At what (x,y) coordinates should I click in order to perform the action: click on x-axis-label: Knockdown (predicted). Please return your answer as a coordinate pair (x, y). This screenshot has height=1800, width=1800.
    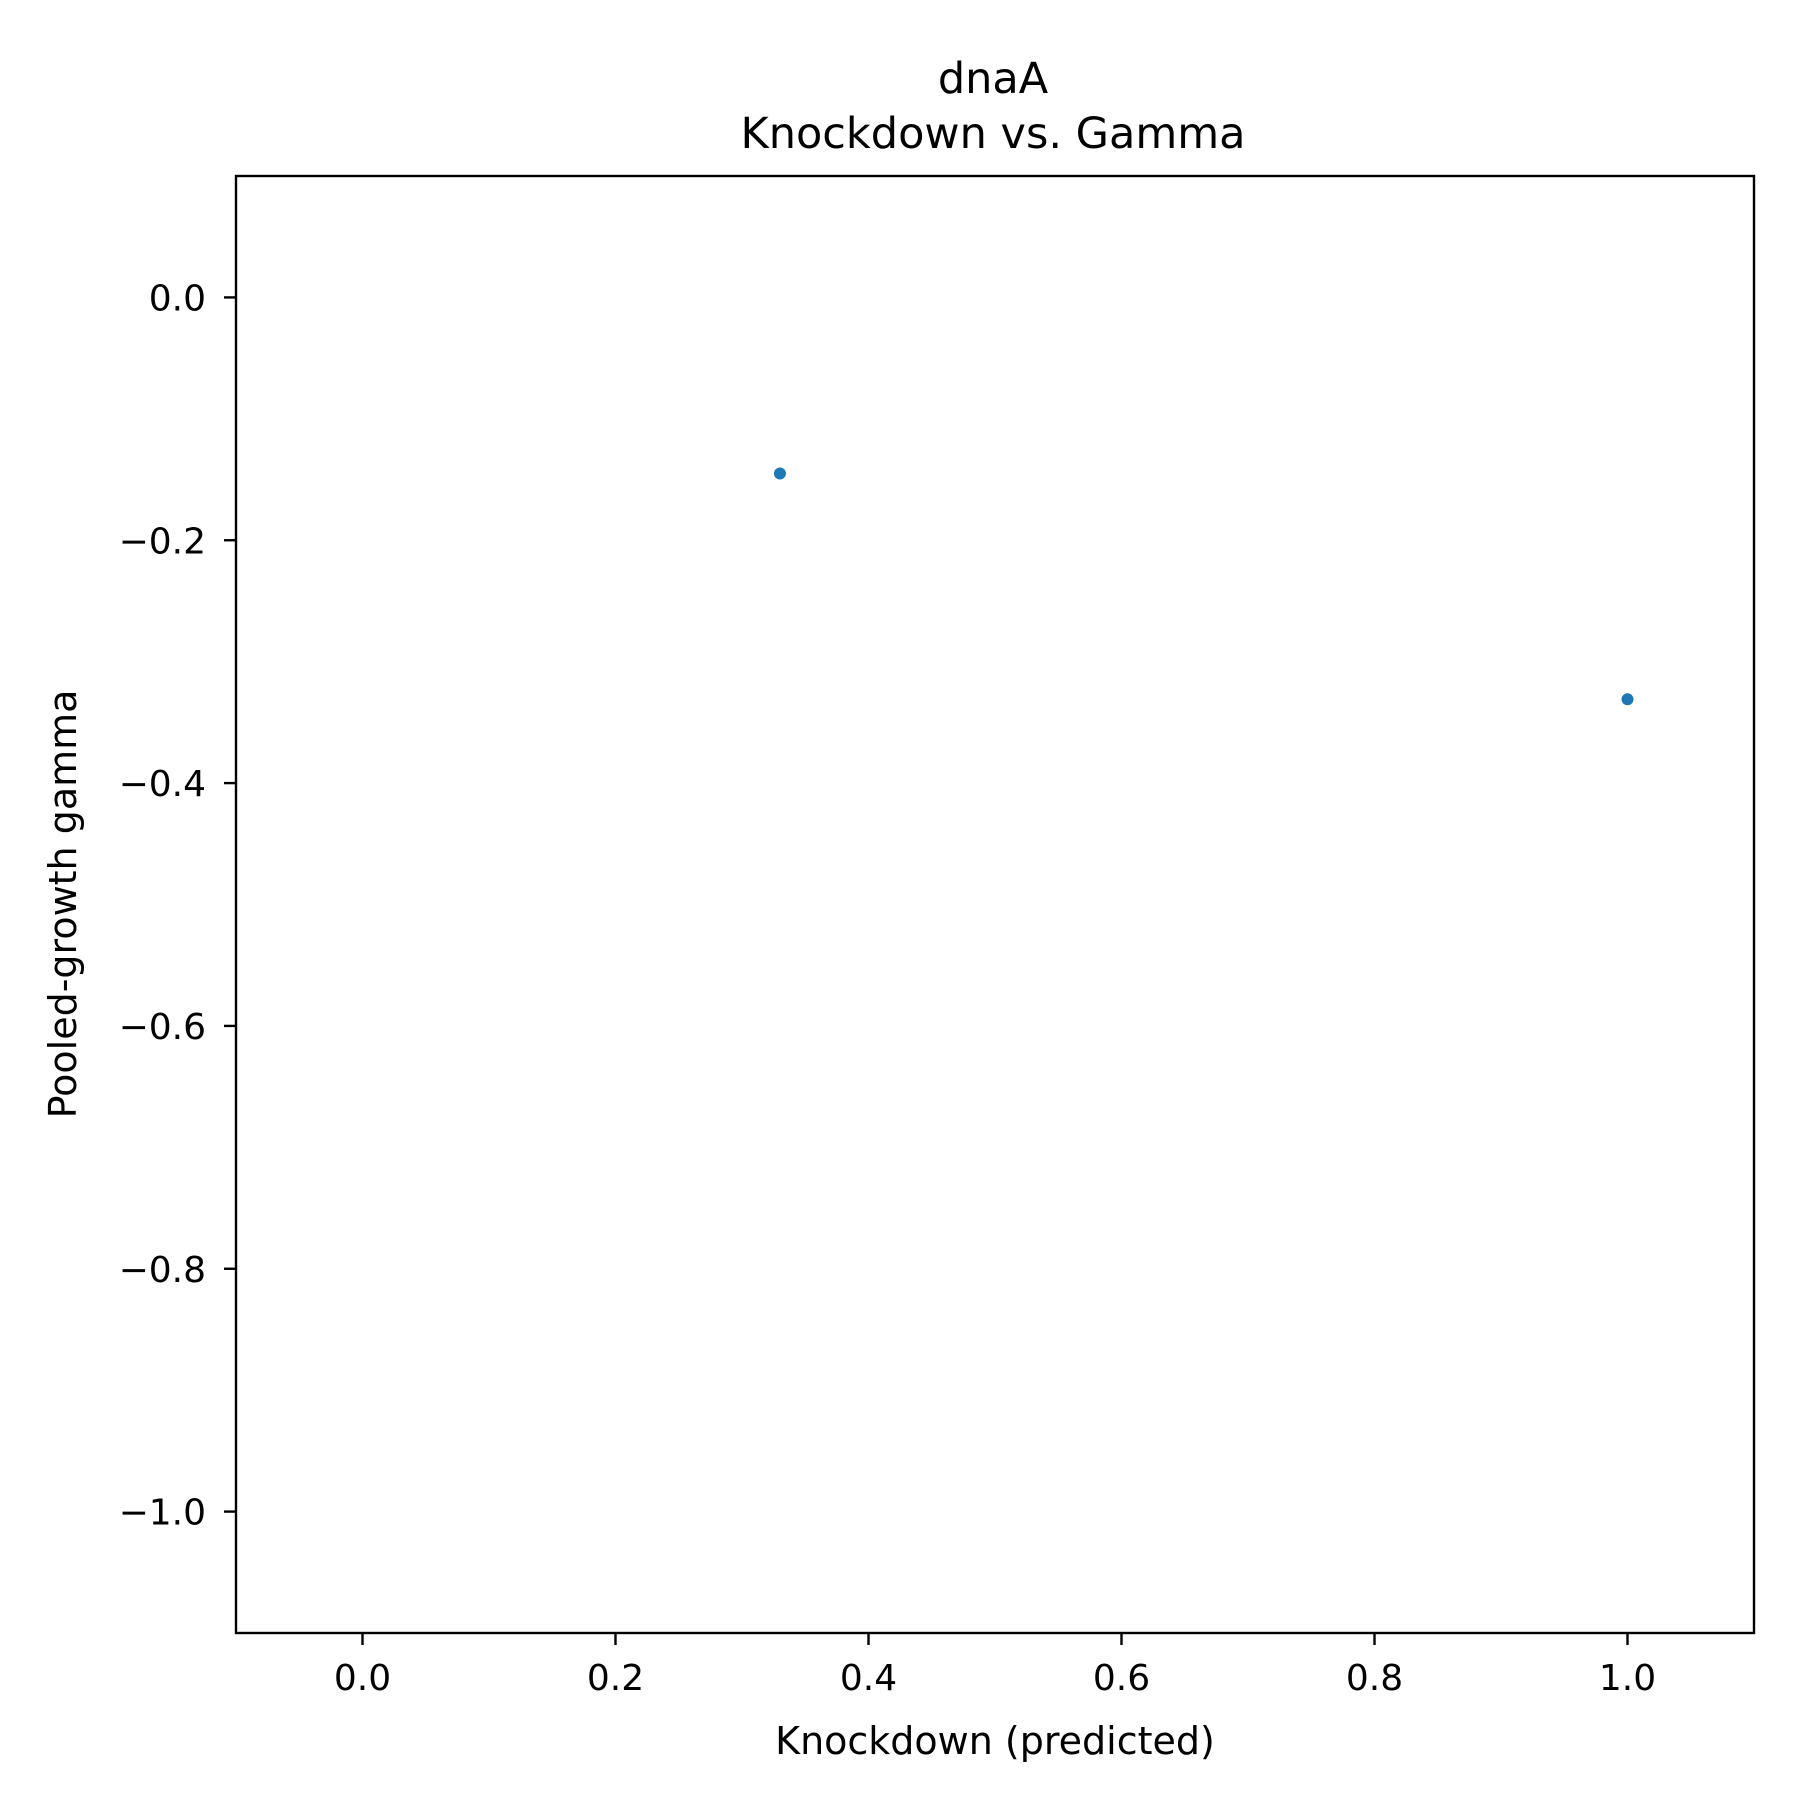
    Looking at the image, I should click on (995, 1741).